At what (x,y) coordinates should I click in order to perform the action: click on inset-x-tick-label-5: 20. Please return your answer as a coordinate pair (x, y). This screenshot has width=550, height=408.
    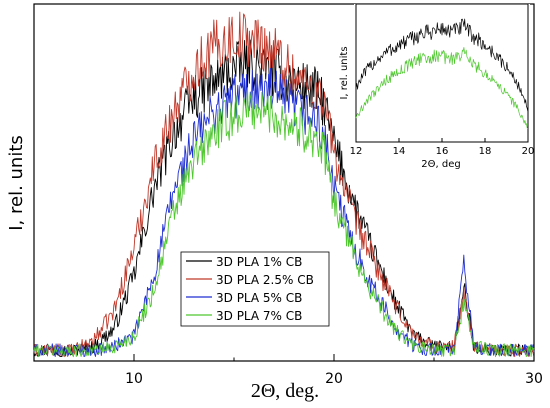
    Looking at the image, I should click on (528, 151).